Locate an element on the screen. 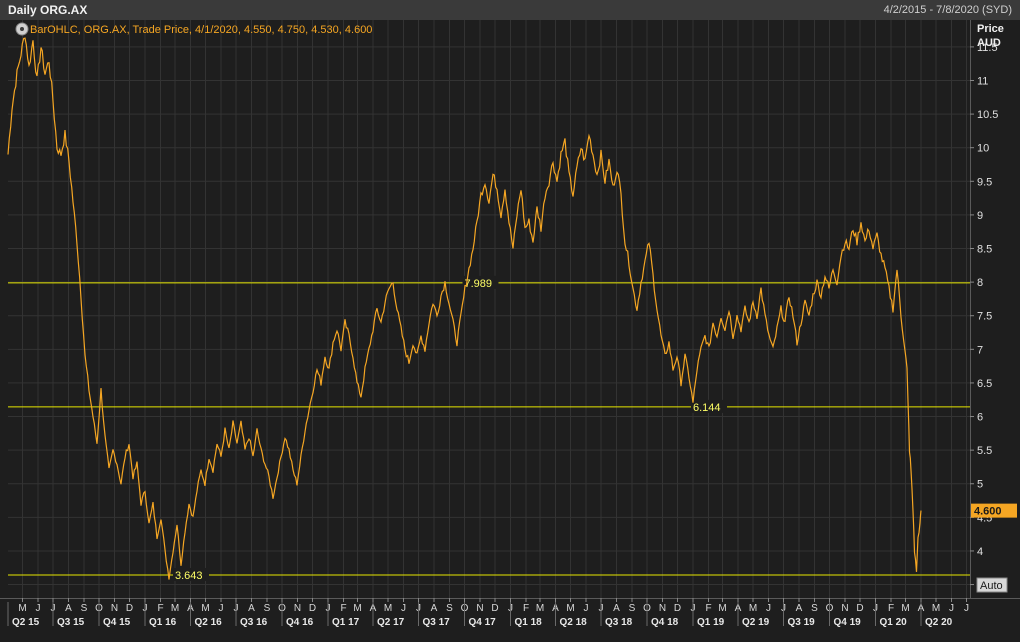 Image resolution: width=1020 pixels, height=642 pixels. y-tick-label: 11 is located at coordinates (982, 81).